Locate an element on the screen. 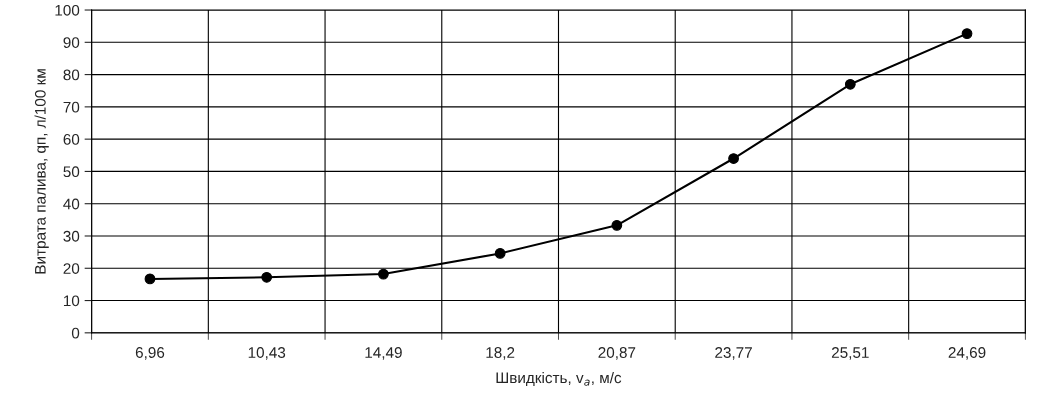  y-tick-label: 20 is located at coordinates (71, 268).